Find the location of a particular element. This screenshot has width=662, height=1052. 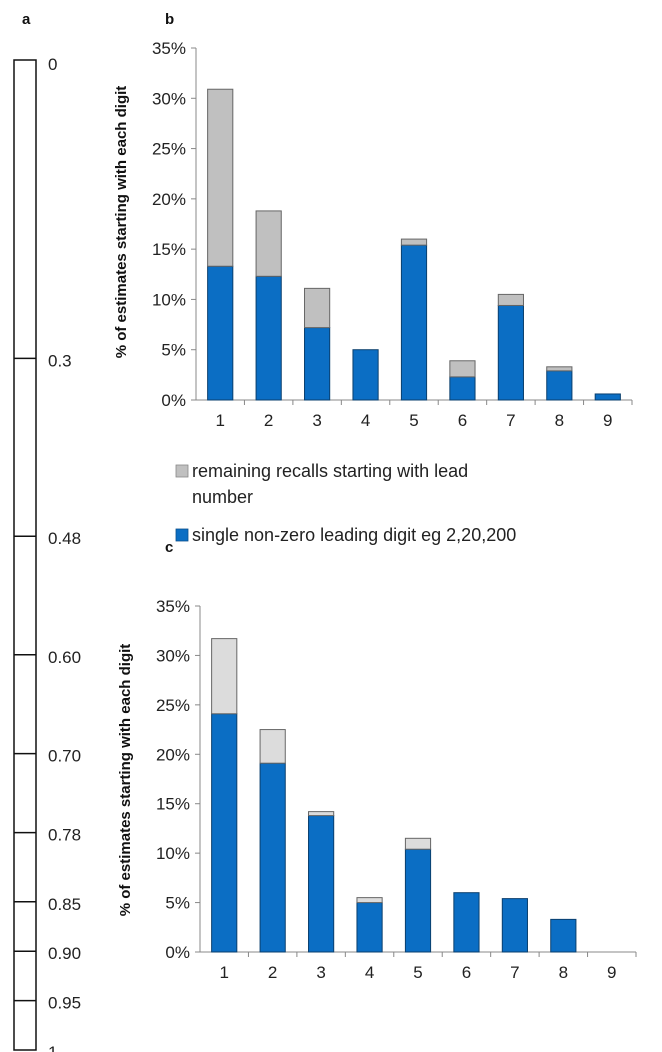

scale-tick-label: 0.48 is located at coordinates (64, 538).